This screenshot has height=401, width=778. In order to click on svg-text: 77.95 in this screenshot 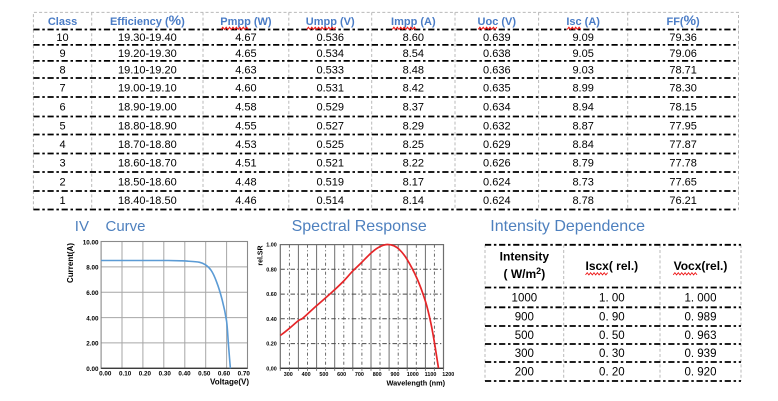, I will do `click(683, 126)`.